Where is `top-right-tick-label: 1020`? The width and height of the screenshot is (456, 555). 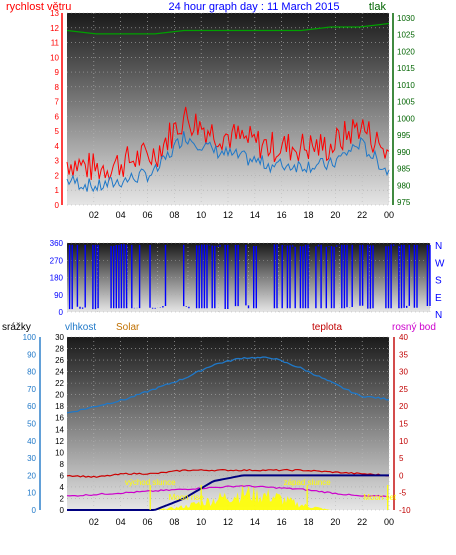 top-right-tick-label: 1020 is located at coordinates (406, 51).